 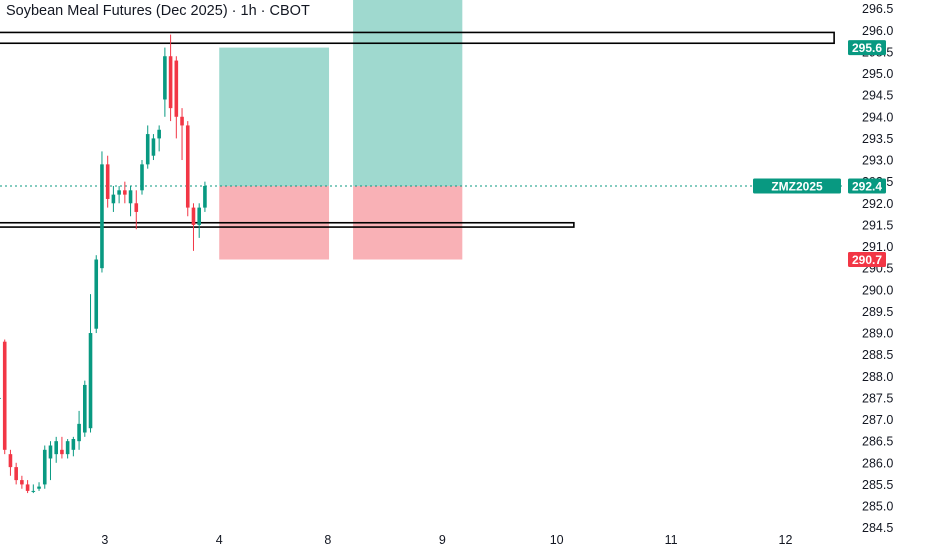 What do you see at coordinates (287, 224) in the screenshot?
I see `lower-level-box` at bounding box center [287, 224].